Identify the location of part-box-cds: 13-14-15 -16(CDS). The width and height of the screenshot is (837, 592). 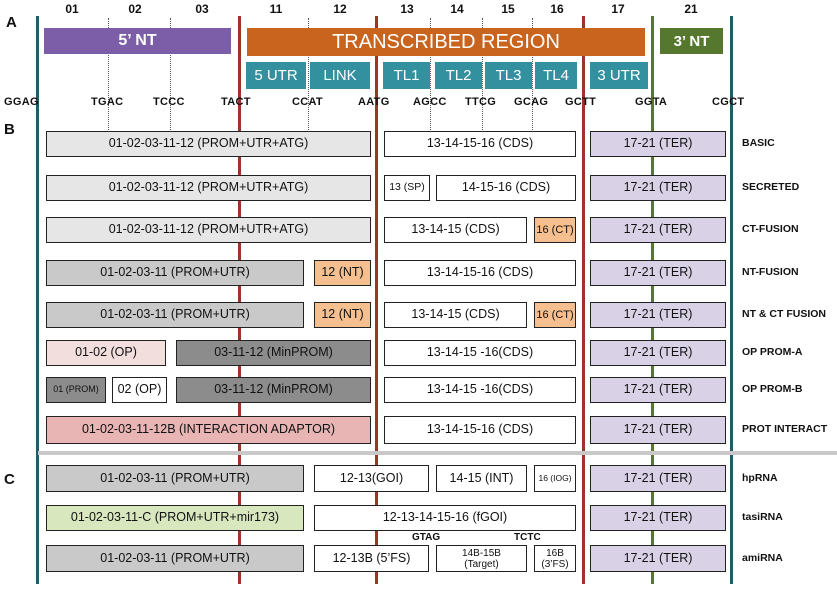
(480, 390).